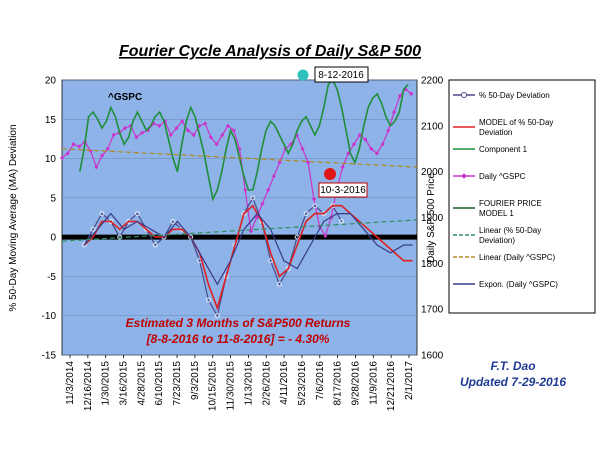 The height and width of the screenshot is (450, 600). I want to click on legend-label: Deviation, so click(495, 132).